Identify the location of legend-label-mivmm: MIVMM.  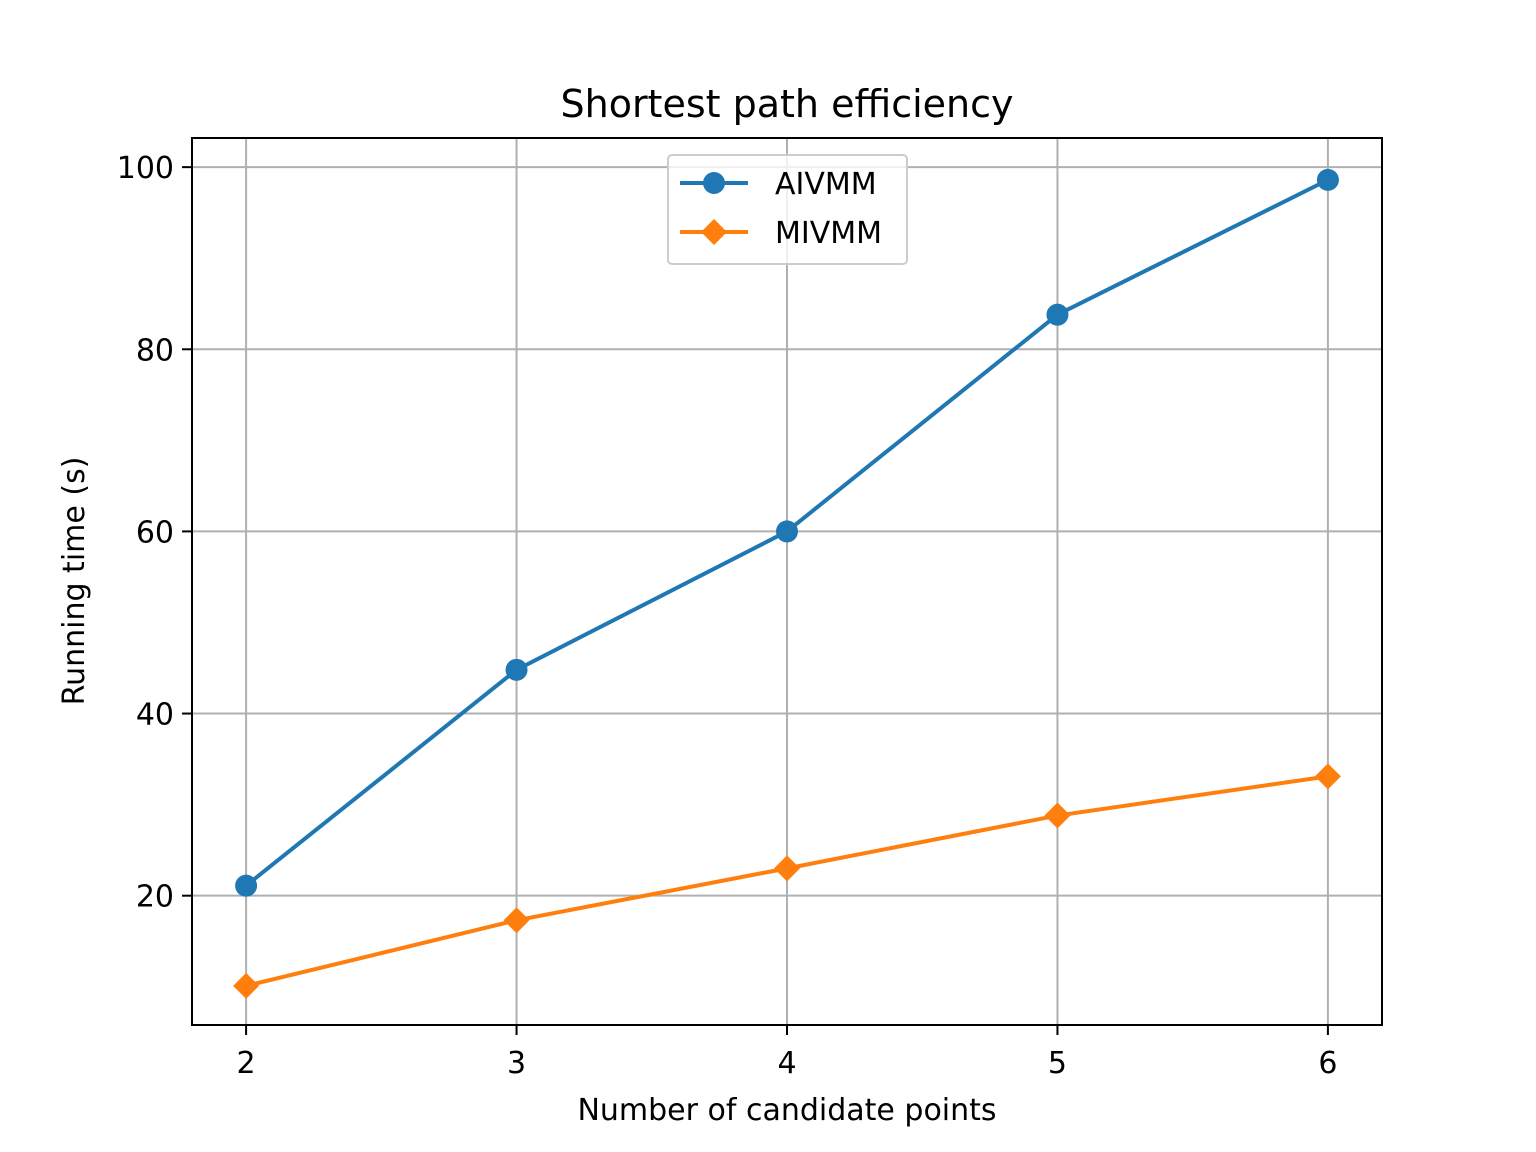
(828, 233).